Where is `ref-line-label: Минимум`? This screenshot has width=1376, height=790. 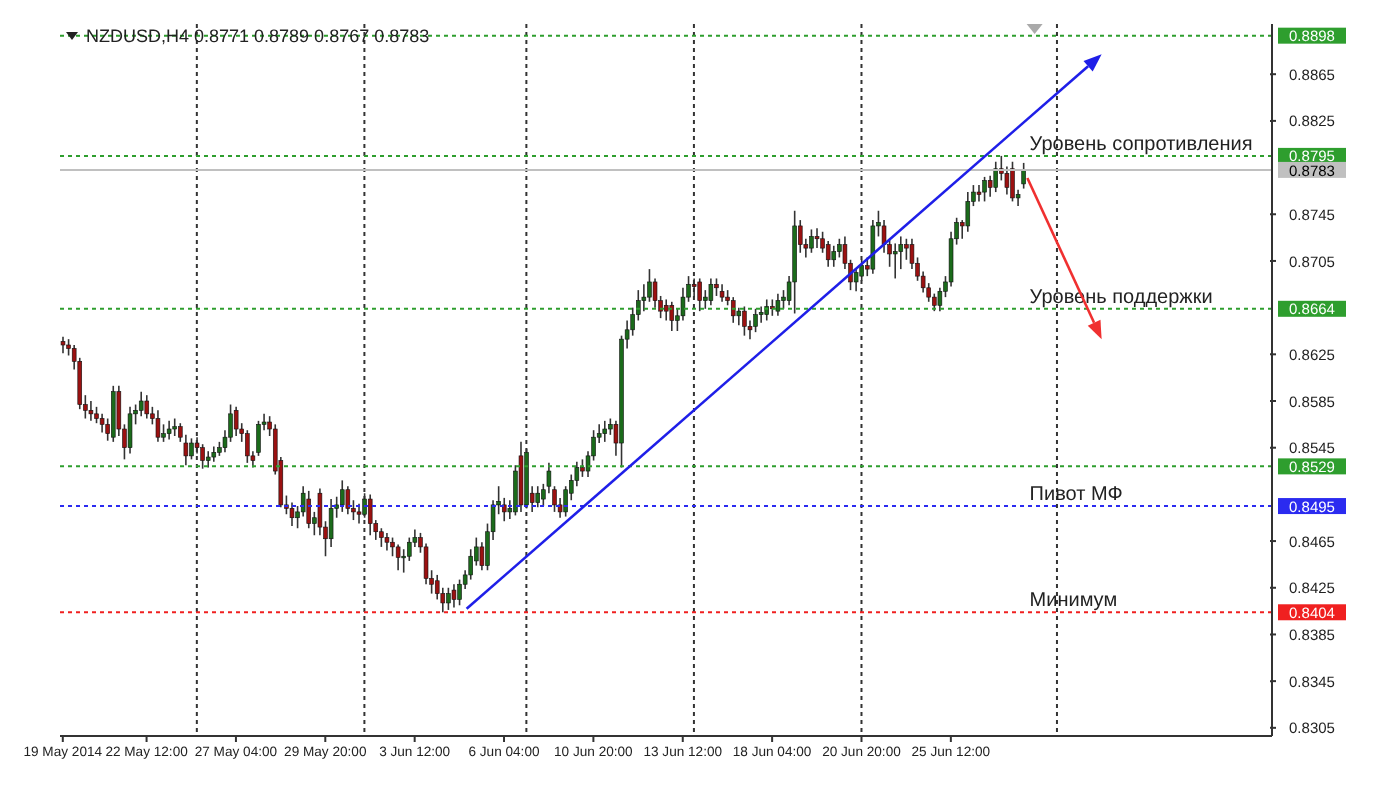 ref-line-label: Минимум is located at coordinates (1073, 601).